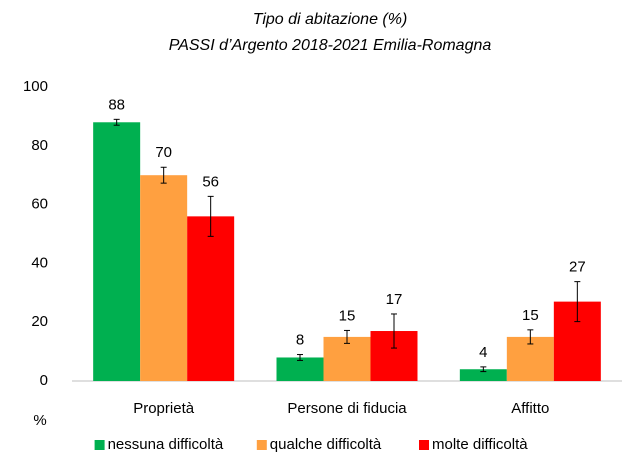 This screenshot has height=455, width=627. What do you see at coordinates (483, 352) in the screenshot?
I see `data-label: 4` at bounding box center [483, 352].